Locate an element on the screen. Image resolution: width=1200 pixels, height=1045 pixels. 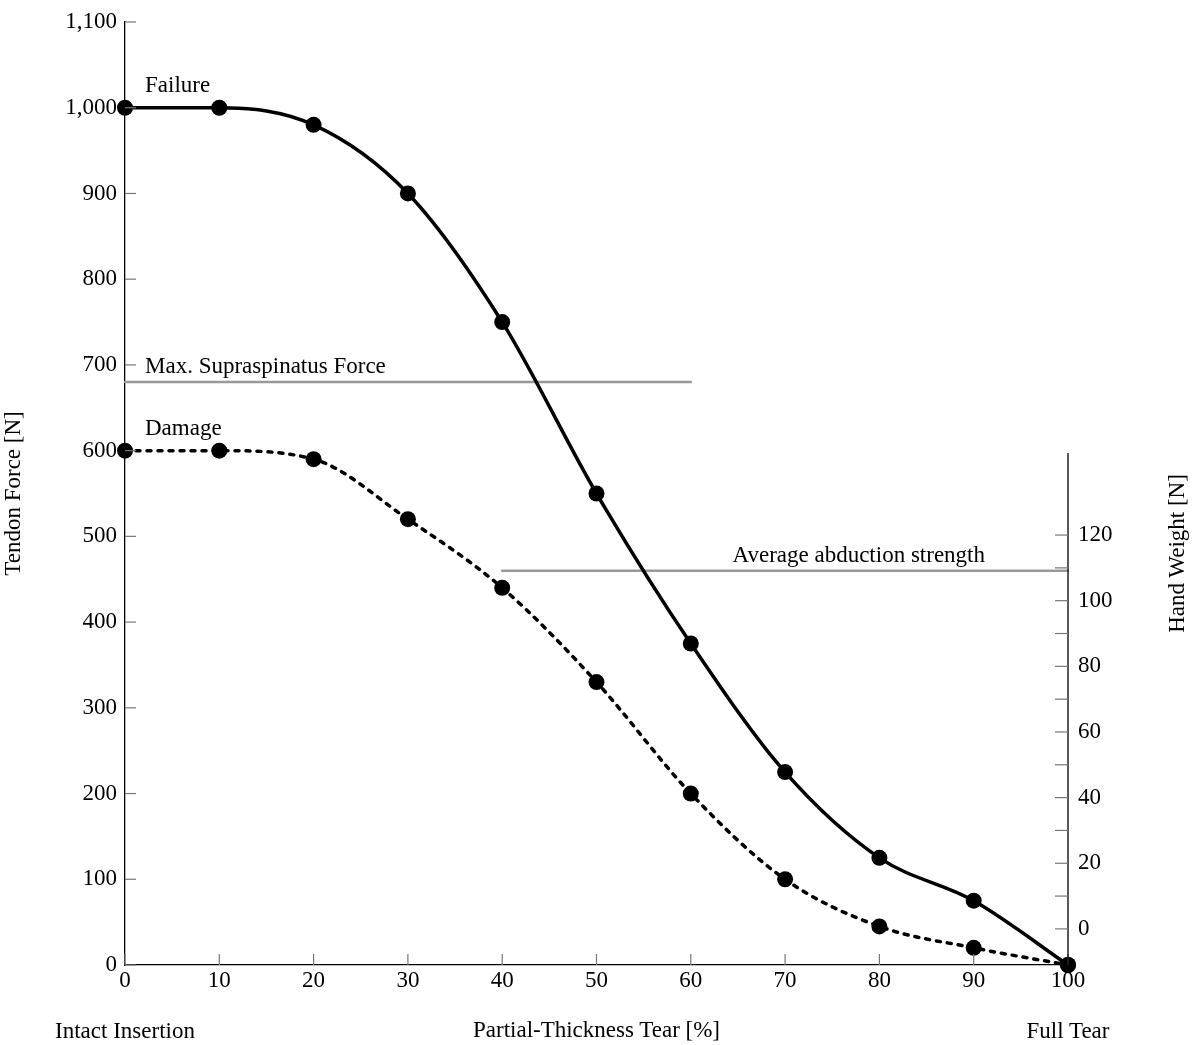
x-tick-label: 80 is located at coordinates (879, 979).